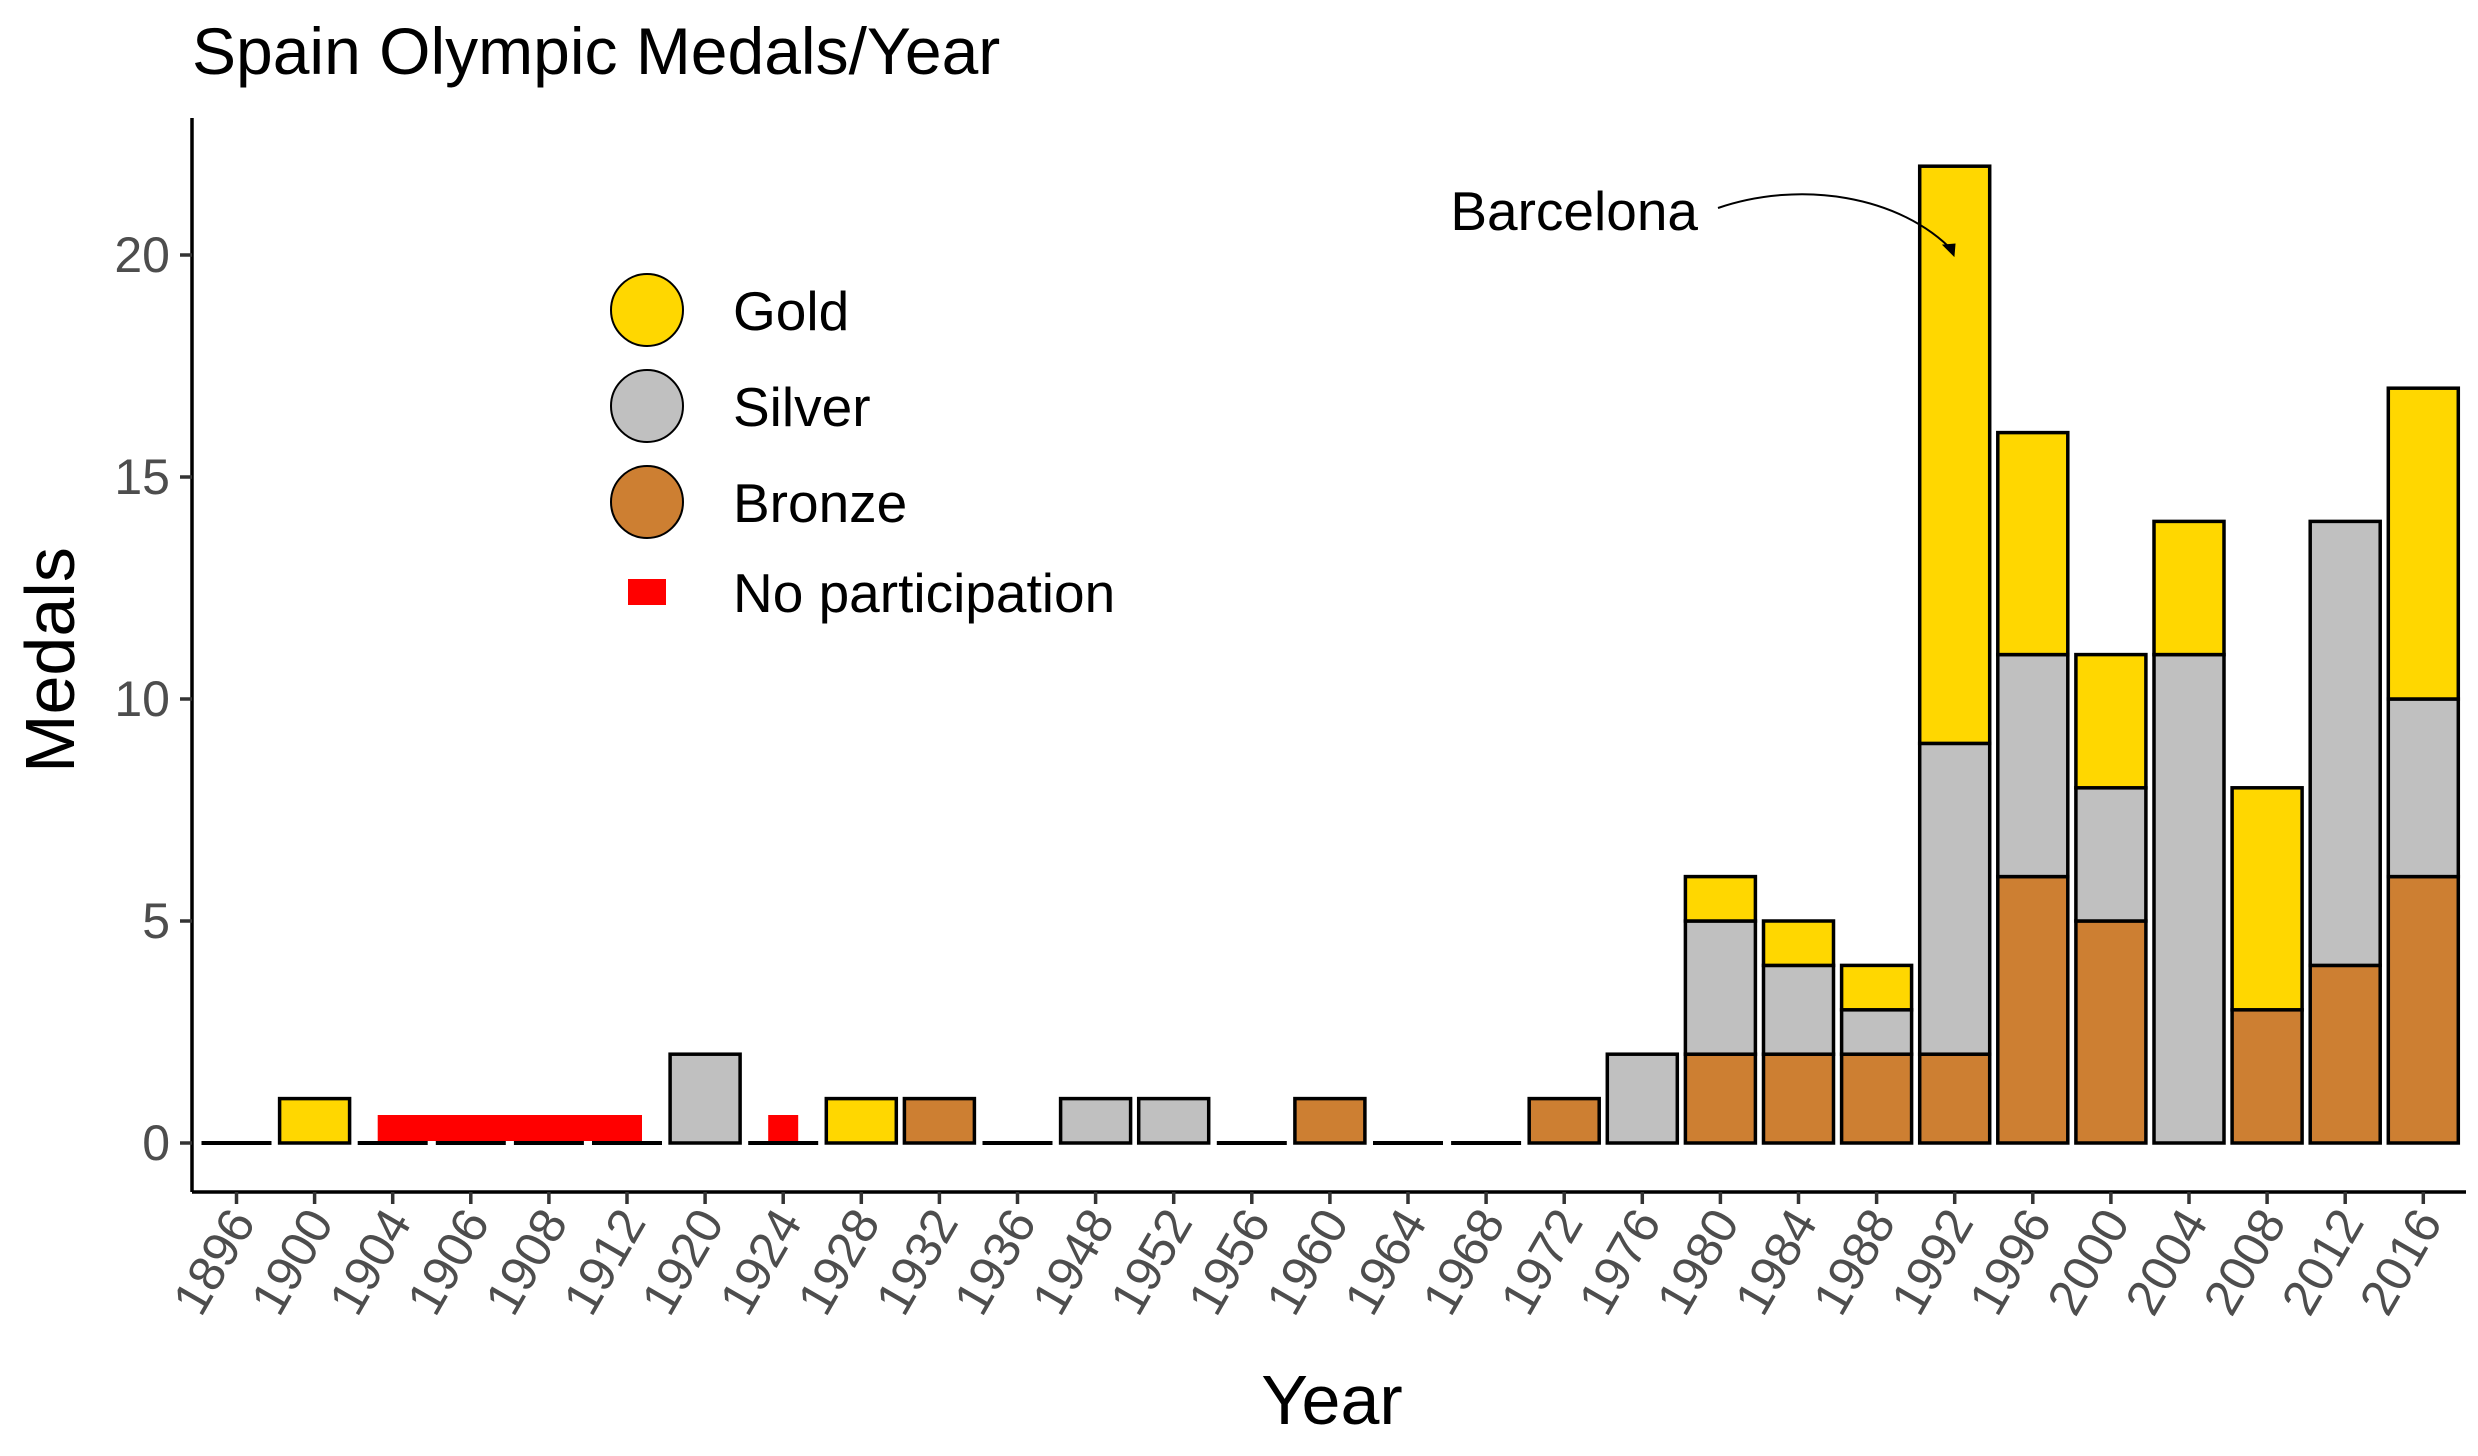 Image resolution: width=2478 pixels, height=1456 pixels. What do you see at coordinates (1954, 898) in the screenshot?
I see `bar-silver-1992` at bounding box center [1954, 898].